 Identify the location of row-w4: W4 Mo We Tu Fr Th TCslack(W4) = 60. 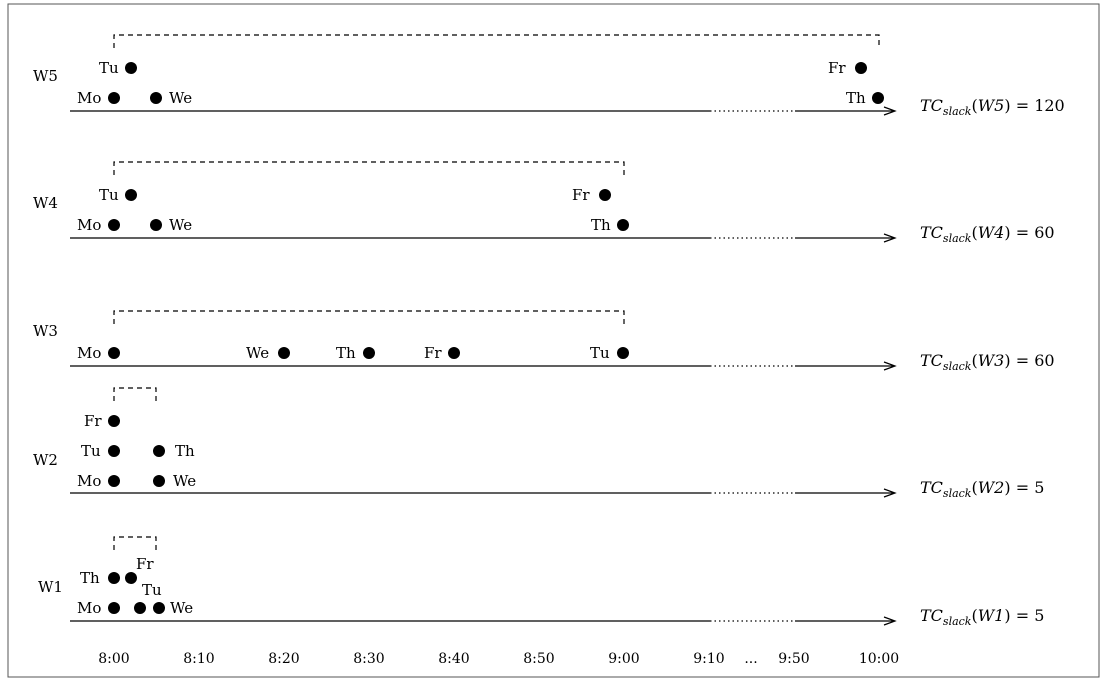
(544, 203).